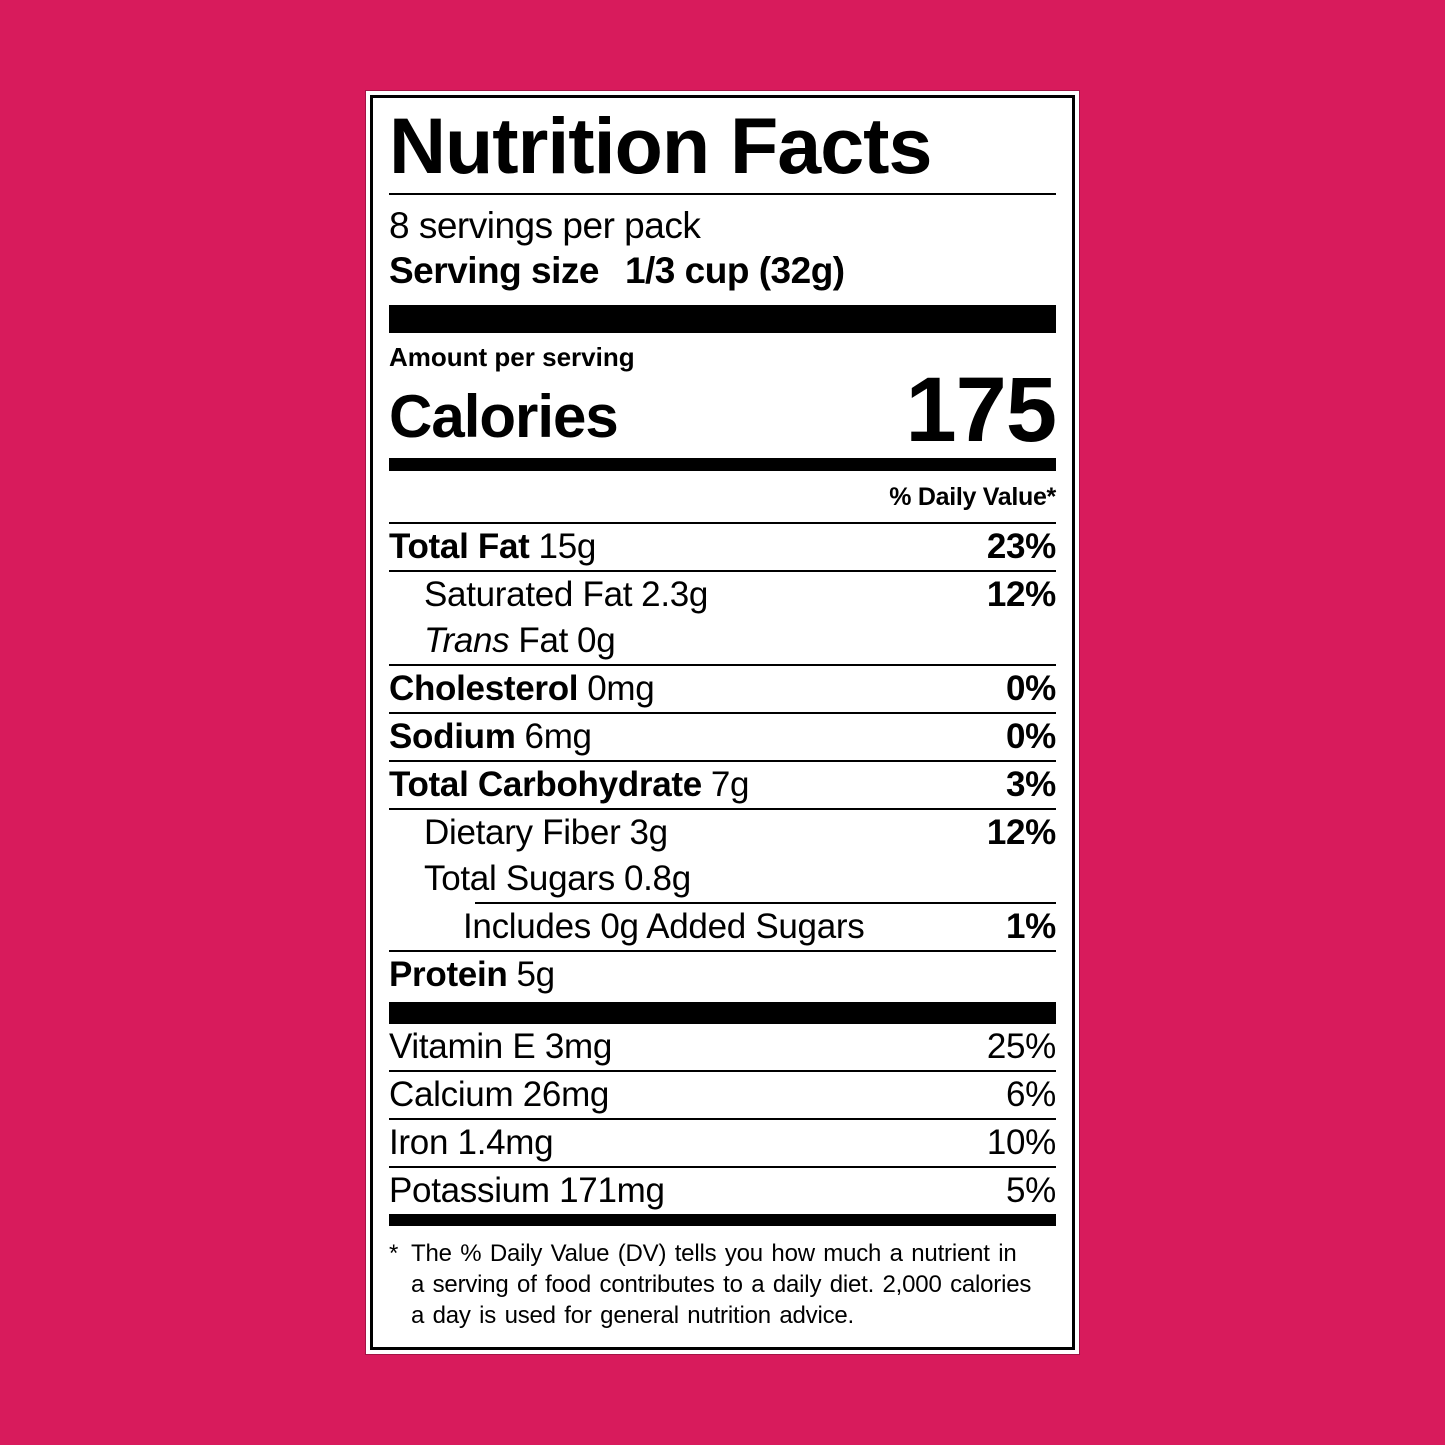 The height and width of the screenshot is (1445, 1445). I want to click on calories-label: Calories, so click(504, 416).